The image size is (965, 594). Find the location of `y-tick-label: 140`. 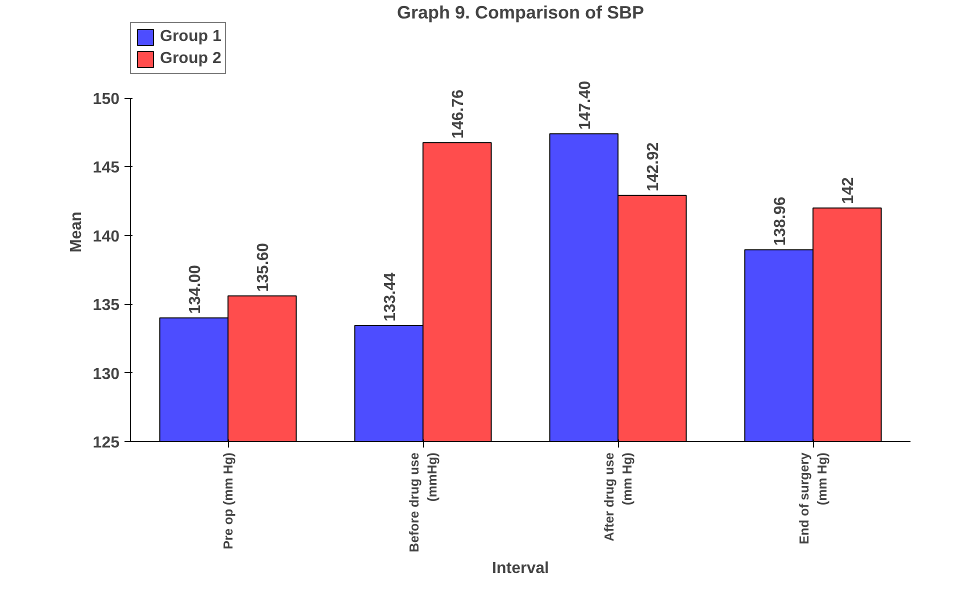

y-tick-label: 140 is located at coordinates (106, 237).